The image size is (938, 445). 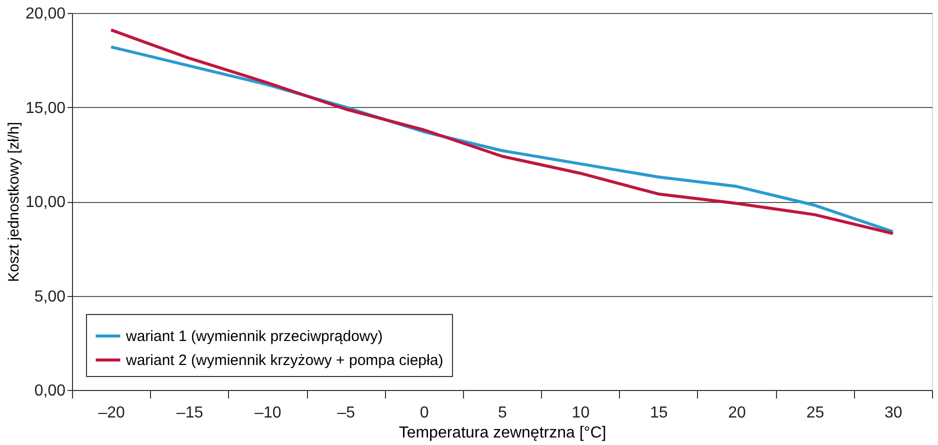 I want to click on x-tick-label: 20, so click(x=737, y=413).